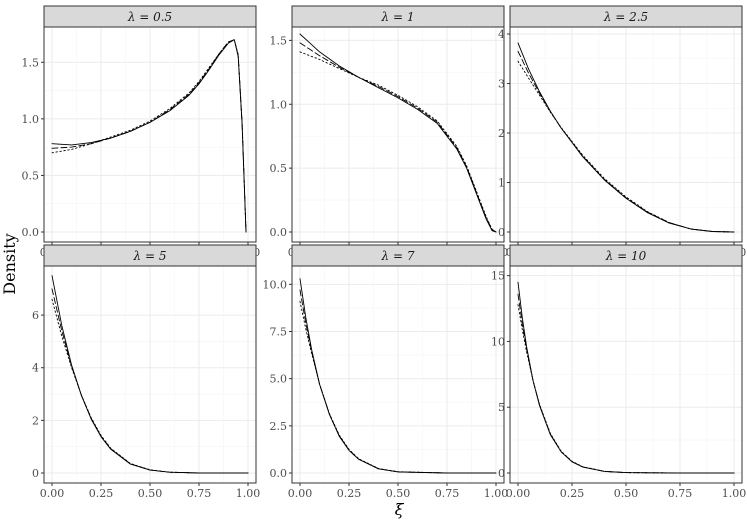 The width and height of the screenshot is (747, 523). I want to click on density-line-solid, so click(398, 133).